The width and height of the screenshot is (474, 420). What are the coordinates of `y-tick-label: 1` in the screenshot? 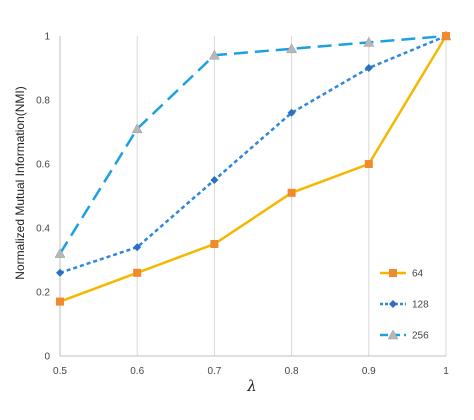 It's located at (47, 37).